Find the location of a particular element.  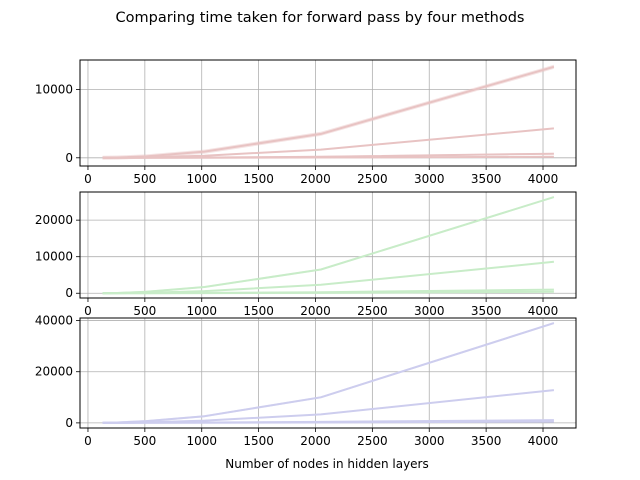

x-axis-label: Number of nodes in hidden layers is located at coordinates (327, 464).